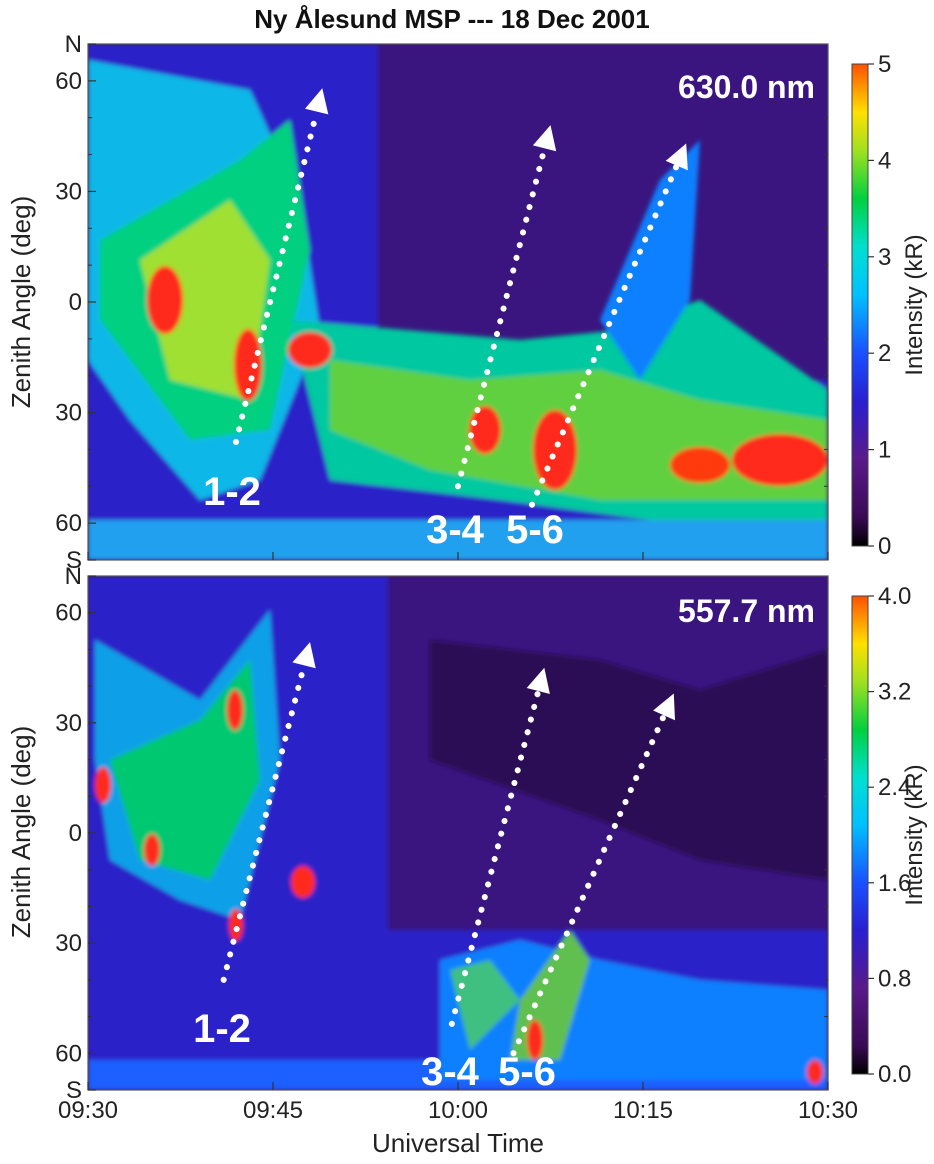  I want to click on region-cyan-horizon, so click(458, 540).